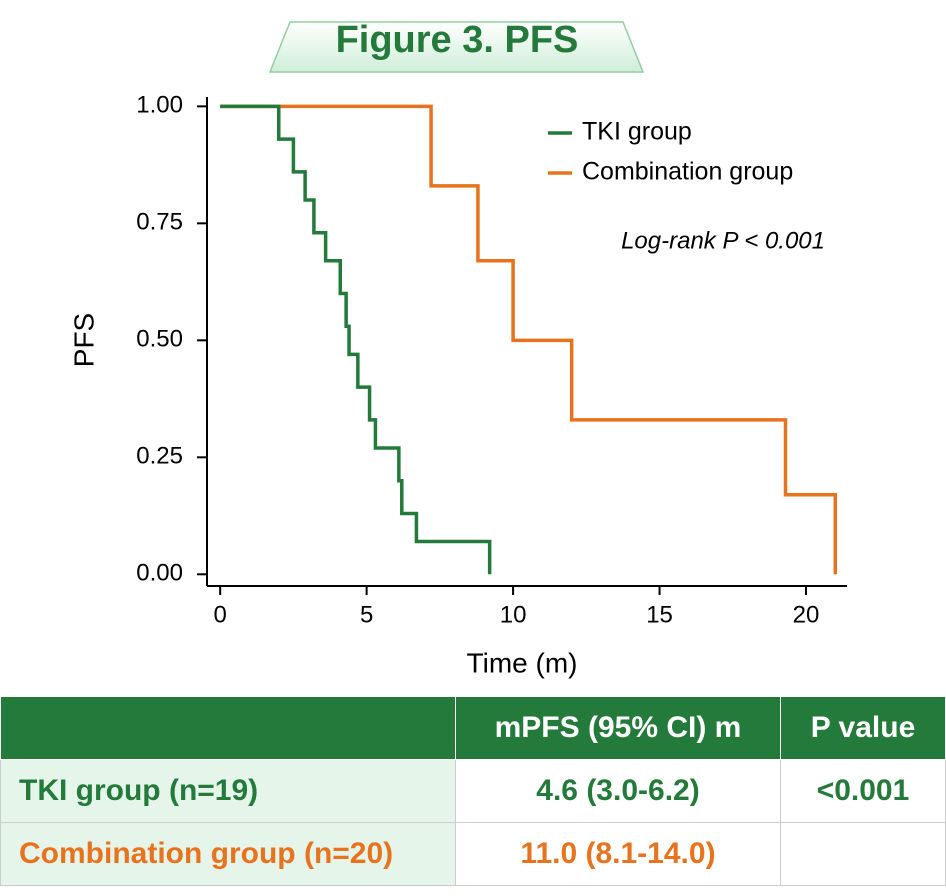  What do you see at coordinates (513, 614) in the screenshot?
I see `x-tick-label: 10` at bounding box center [513, 614].